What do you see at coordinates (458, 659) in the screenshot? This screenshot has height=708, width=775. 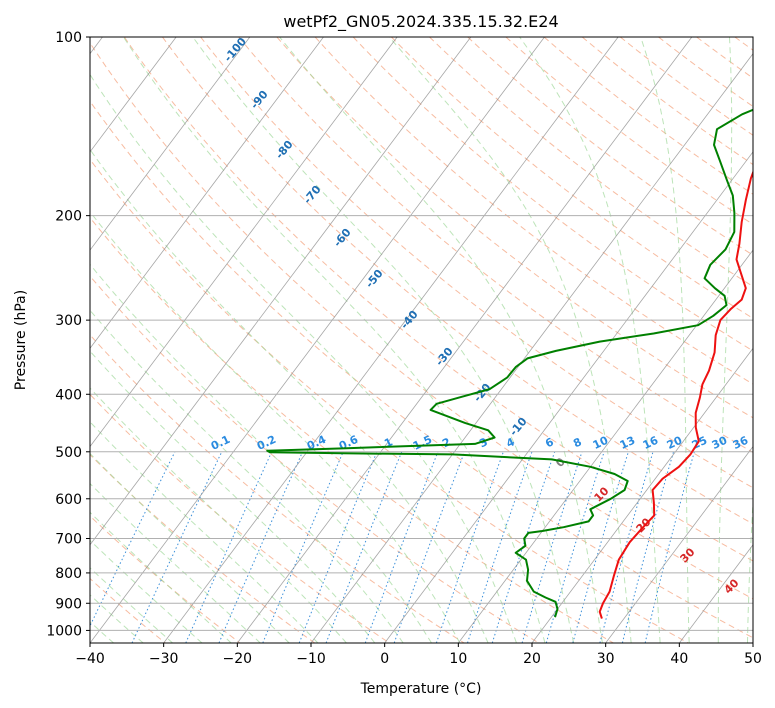 I see `x-tick-label: 10` at bounding box center [458, 659].